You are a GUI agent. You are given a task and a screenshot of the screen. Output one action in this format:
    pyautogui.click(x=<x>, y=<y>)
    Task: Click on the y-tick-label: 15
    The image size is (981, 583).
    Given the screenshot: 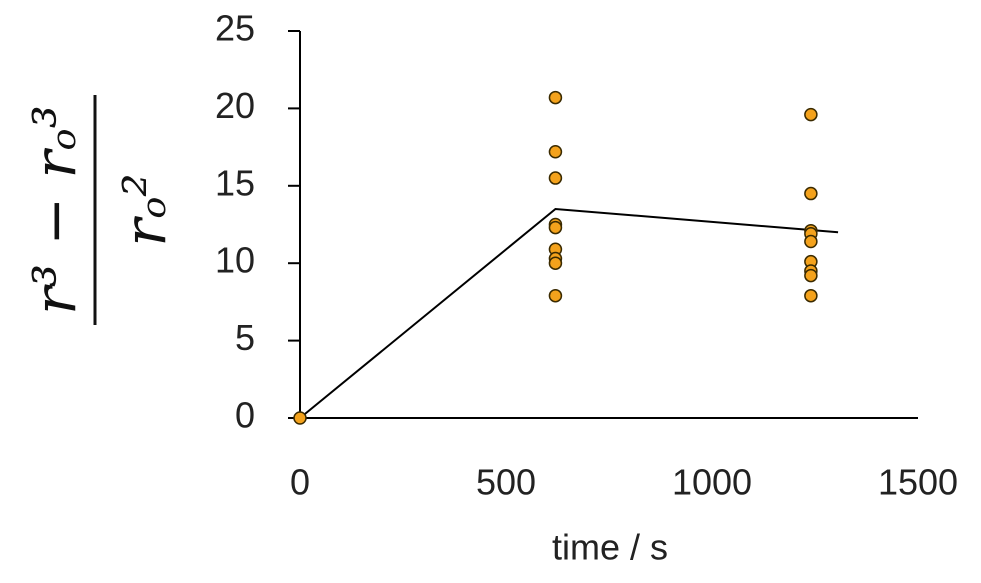 What is the action you would take?
    pyautogui.click(x=235, y=182)
    